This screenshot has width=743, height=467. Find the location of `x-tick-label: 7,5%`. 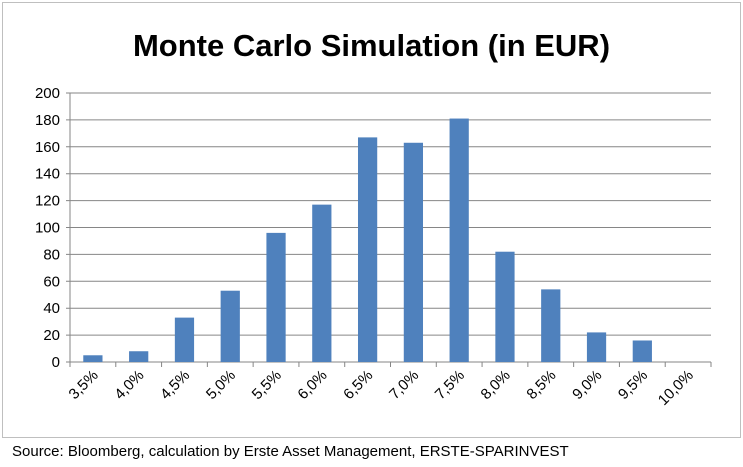

x-tick-label: 7,5% is located at coordinates (450, 385).